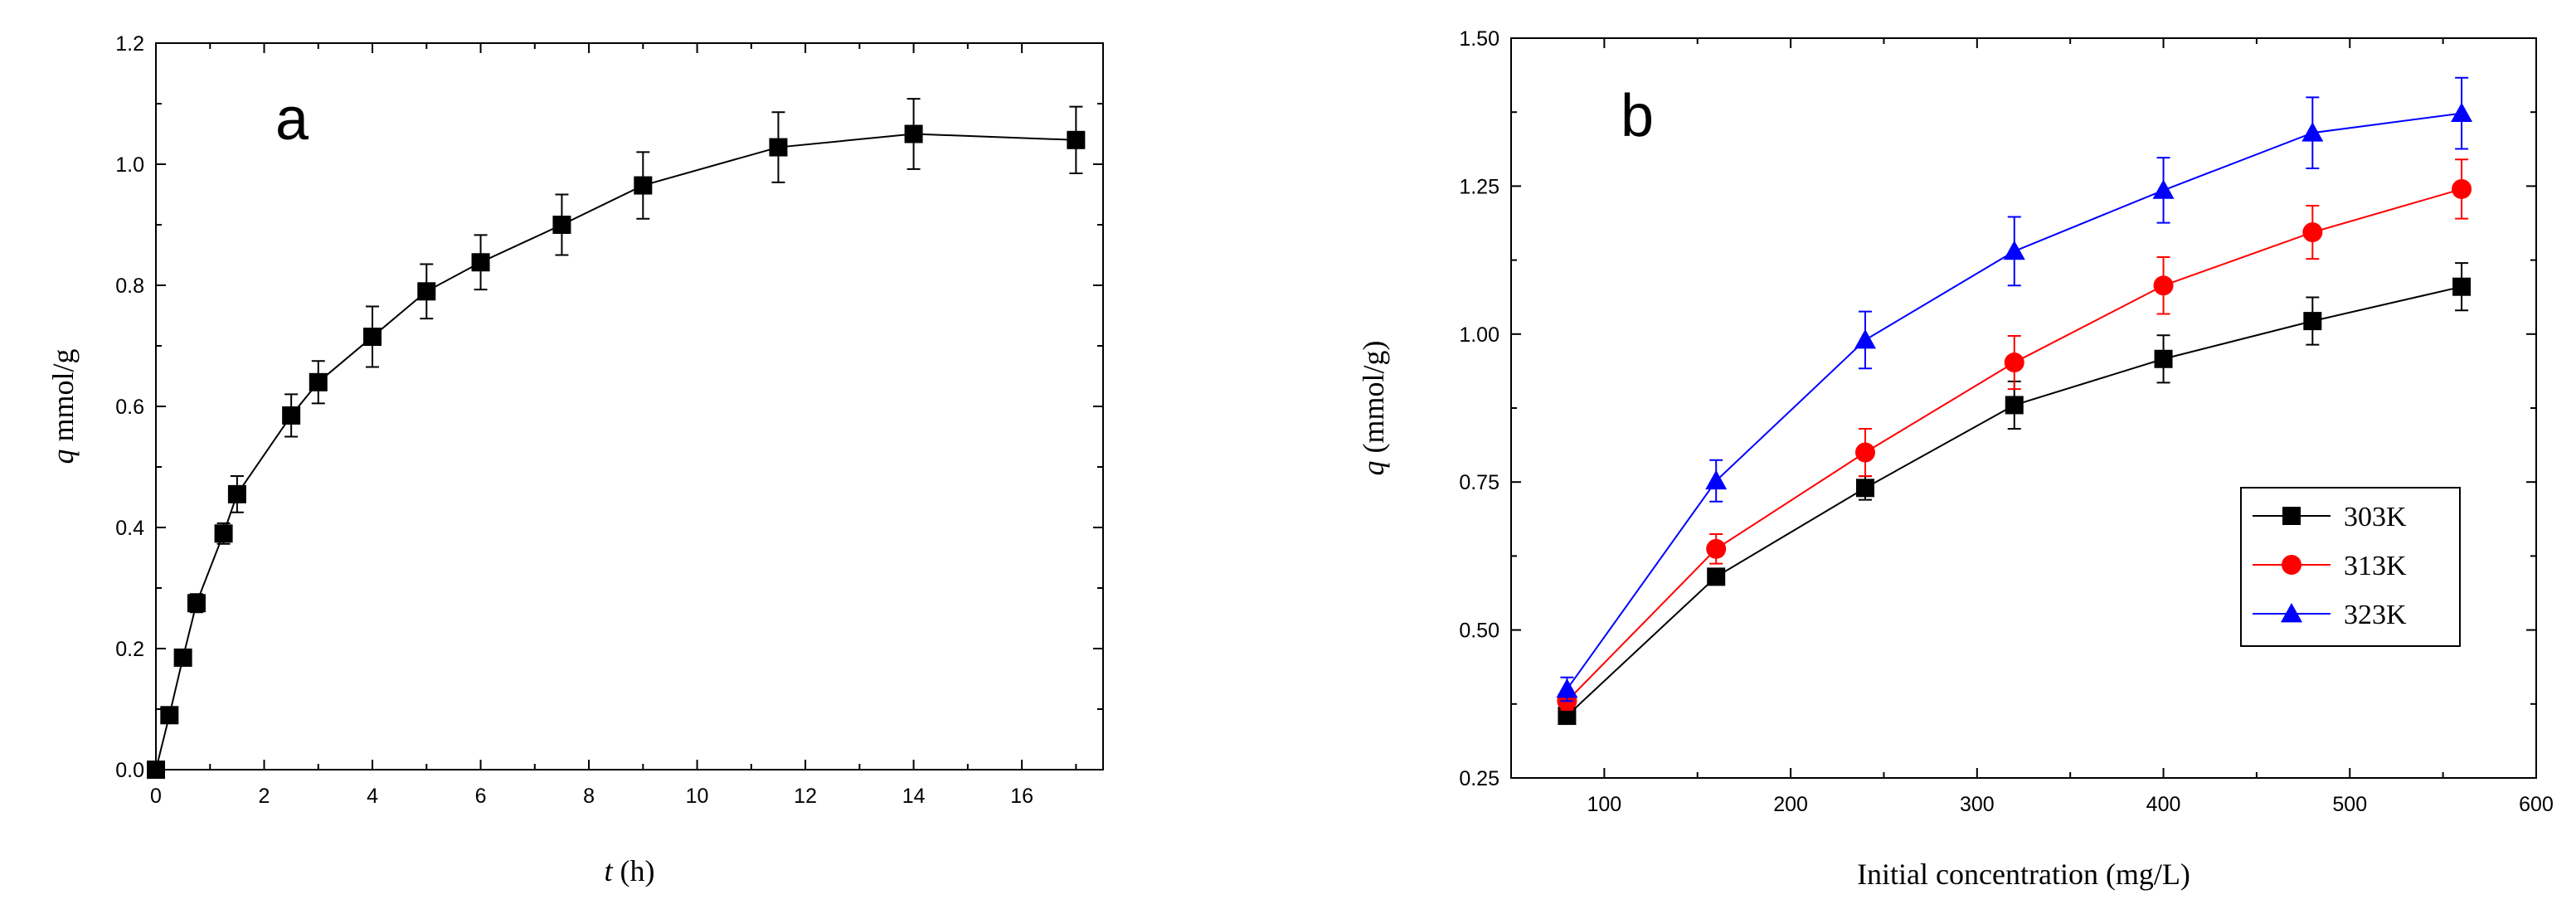 This screenshot has width=2576, height=909. What do you see at coordinates (610, 870) in the screenshot?
I see `panel-a-x-axis-symbol: t` at bounding box center [610, 870].